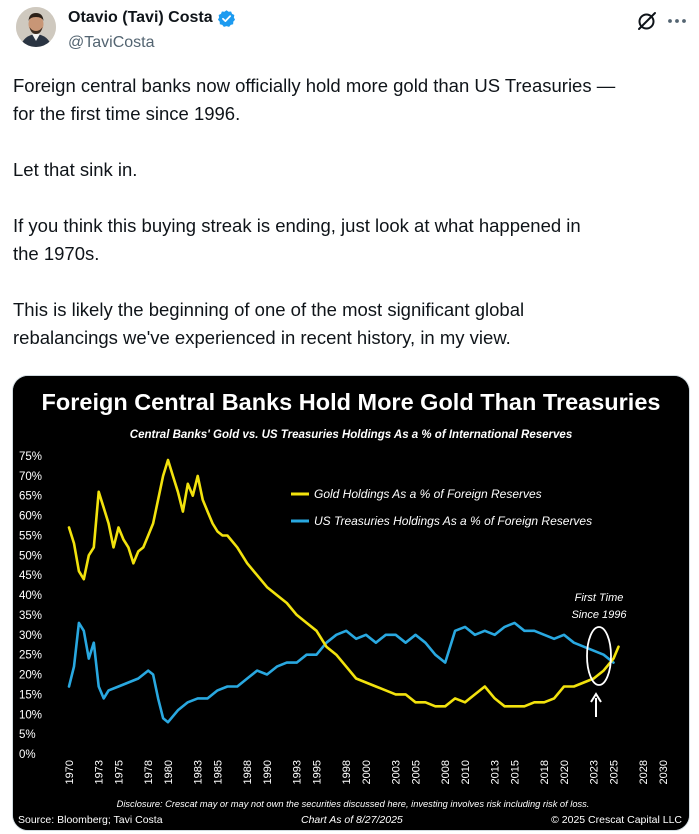 This screenshot has height=834, width=699. I want to click on x-tick-label: 1983, so click(199, 772).